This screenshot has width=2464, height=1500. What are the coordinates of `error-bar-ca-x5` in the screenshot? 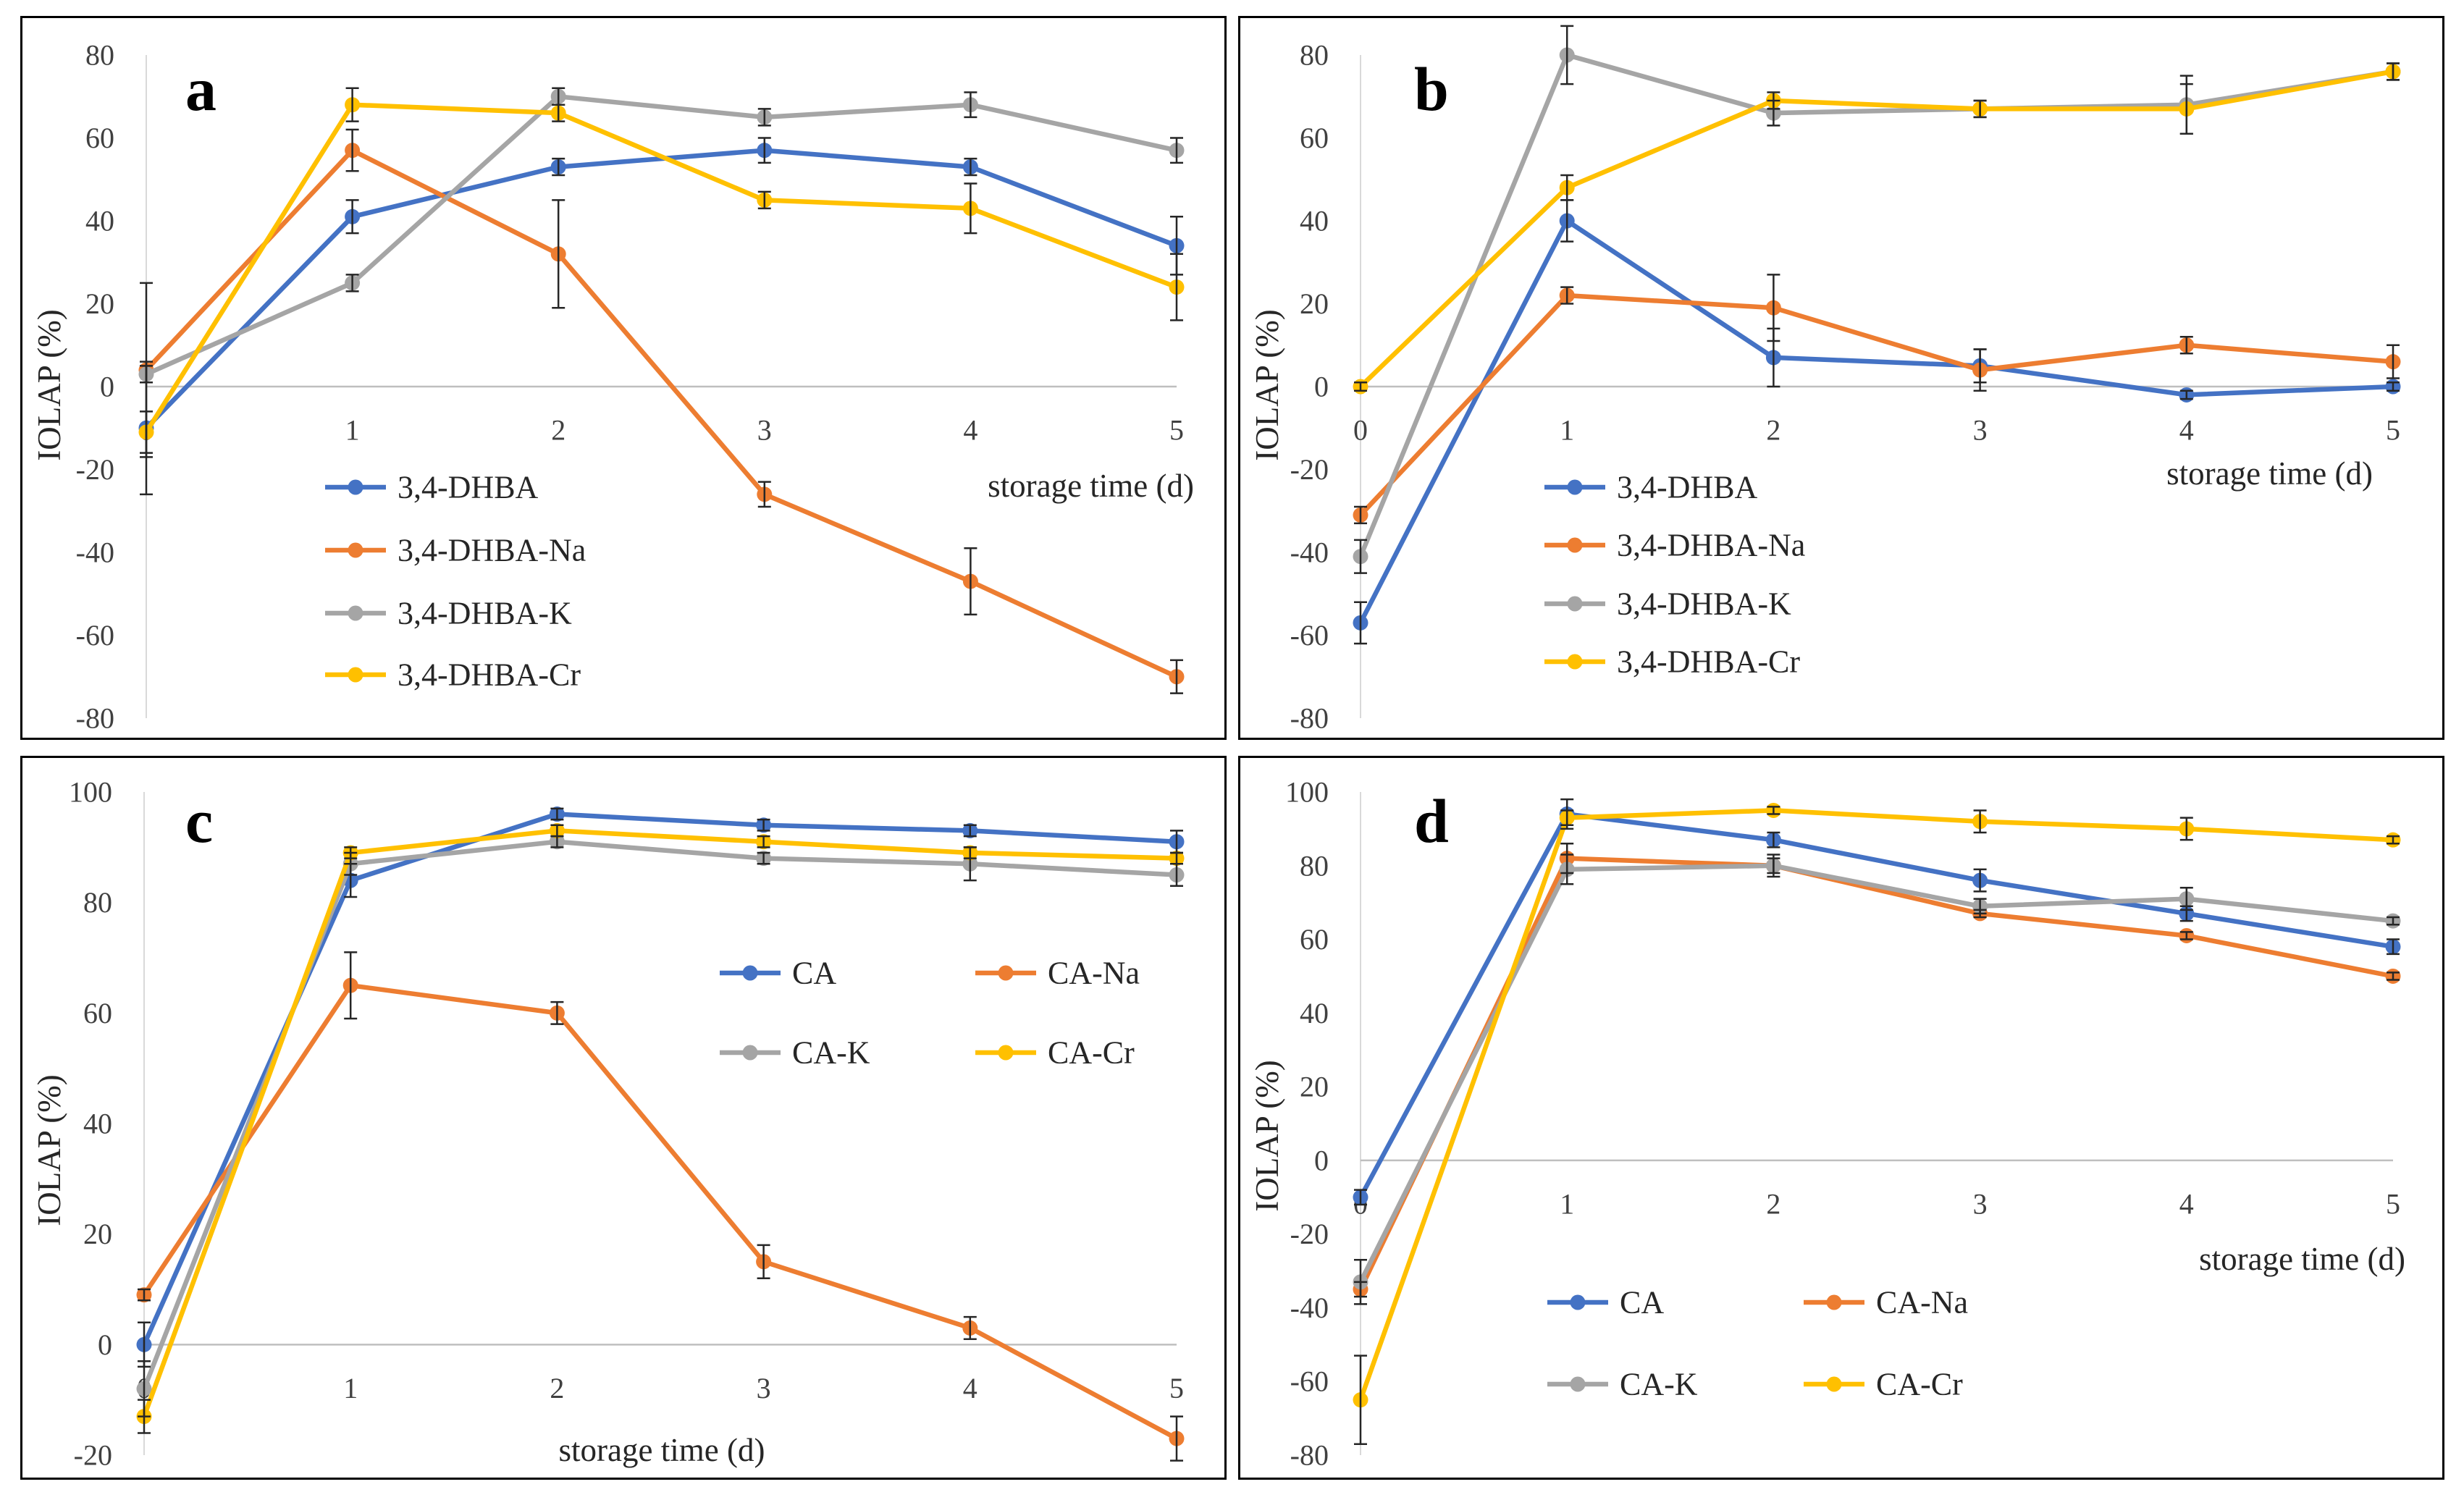 It's located at (2394, 947).